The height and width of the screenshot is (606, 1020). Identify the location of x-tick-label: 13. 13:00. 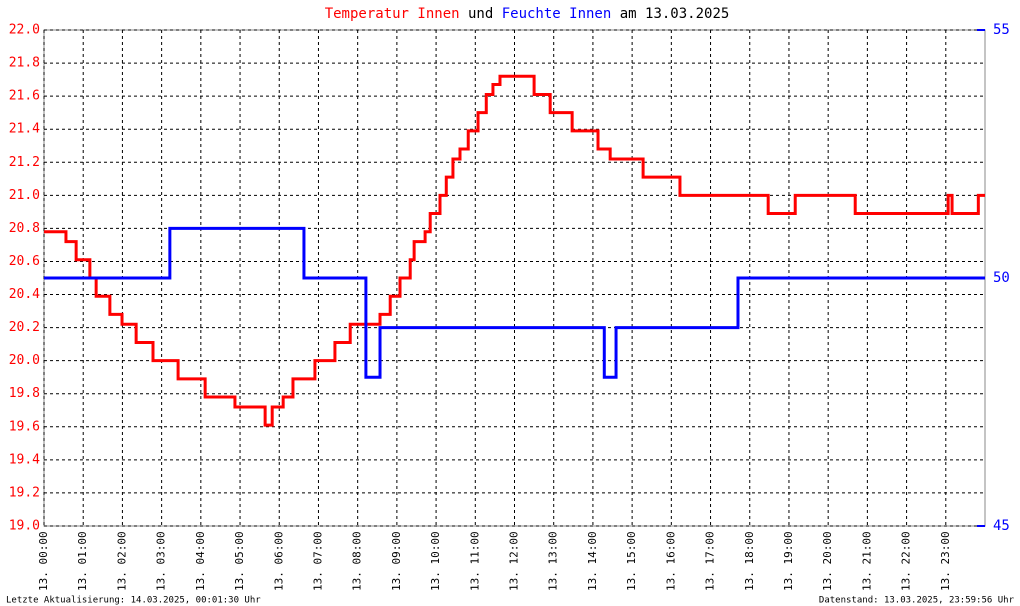
(553, 561).